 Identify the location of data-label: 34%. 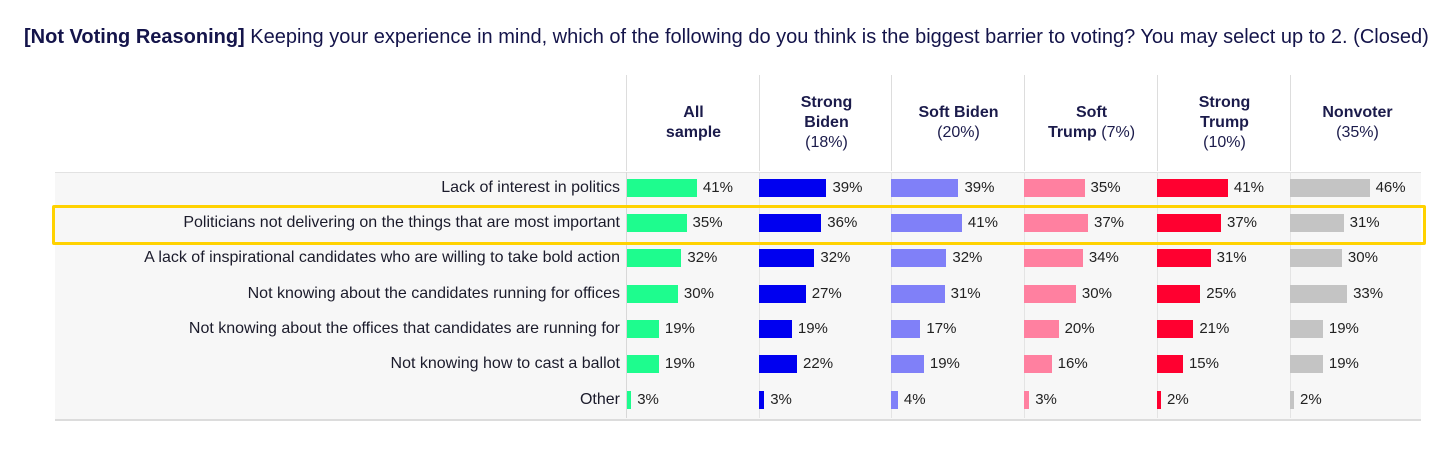
(1103, 257).